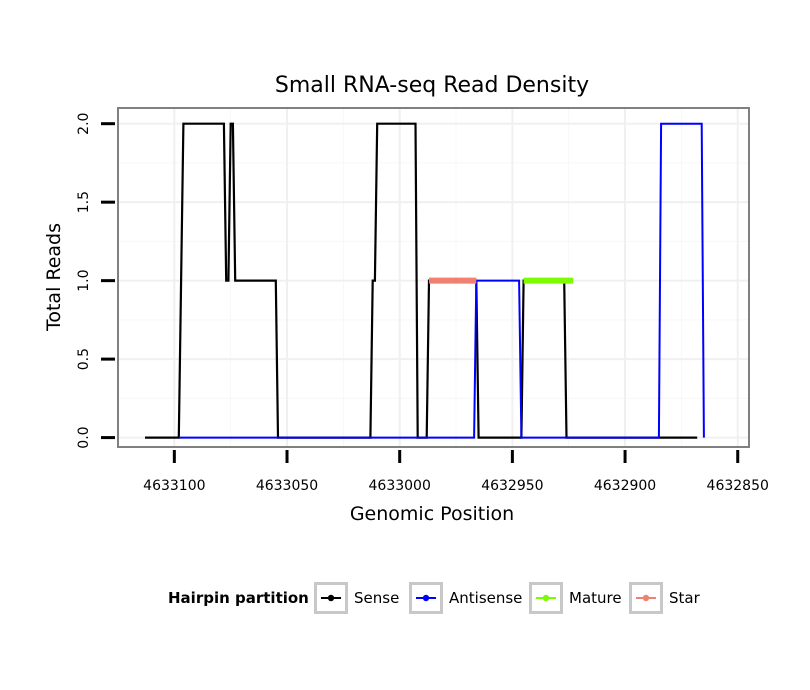 The image size is (810, 690). What do you see at coordinates (84, 281) in the screenshot?
I see `y-tick-label: 1.0` at bounding box center [84, 281].